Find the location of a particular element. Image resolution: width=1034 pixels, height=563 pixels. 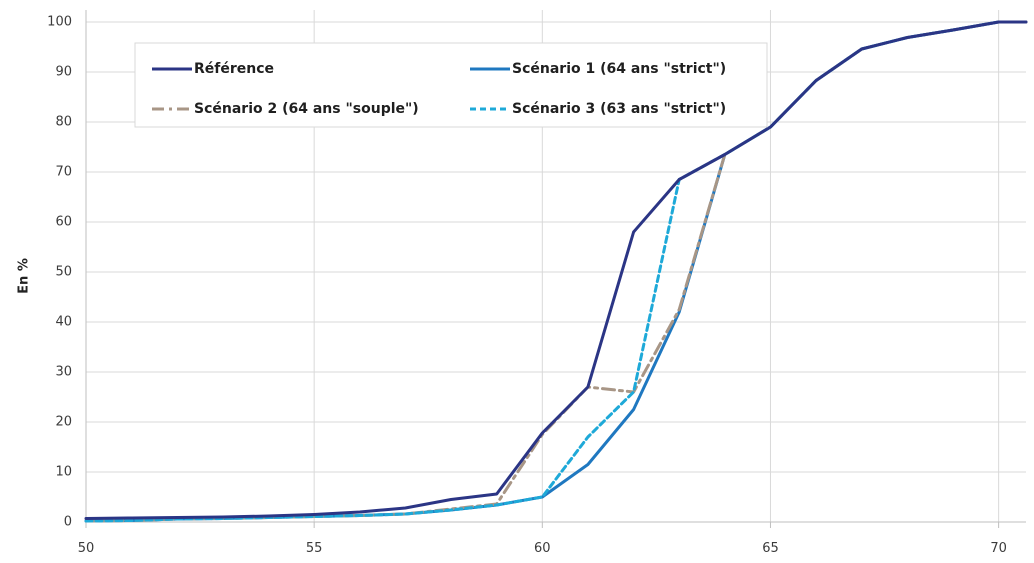

legend-box is located at coordinates (451, 85).